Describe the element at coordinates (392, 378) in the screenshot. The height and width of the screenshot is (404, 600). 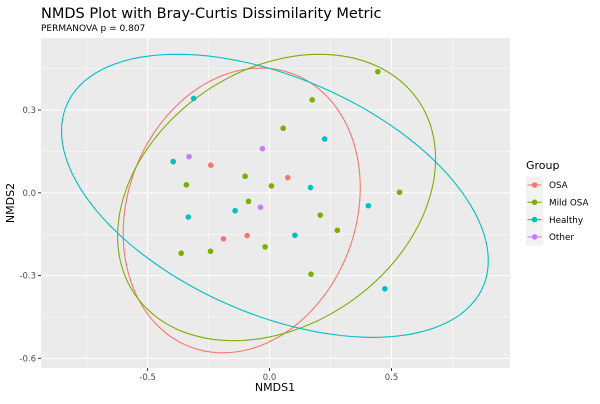
I see `x-tick-label: 0.5` at that location.